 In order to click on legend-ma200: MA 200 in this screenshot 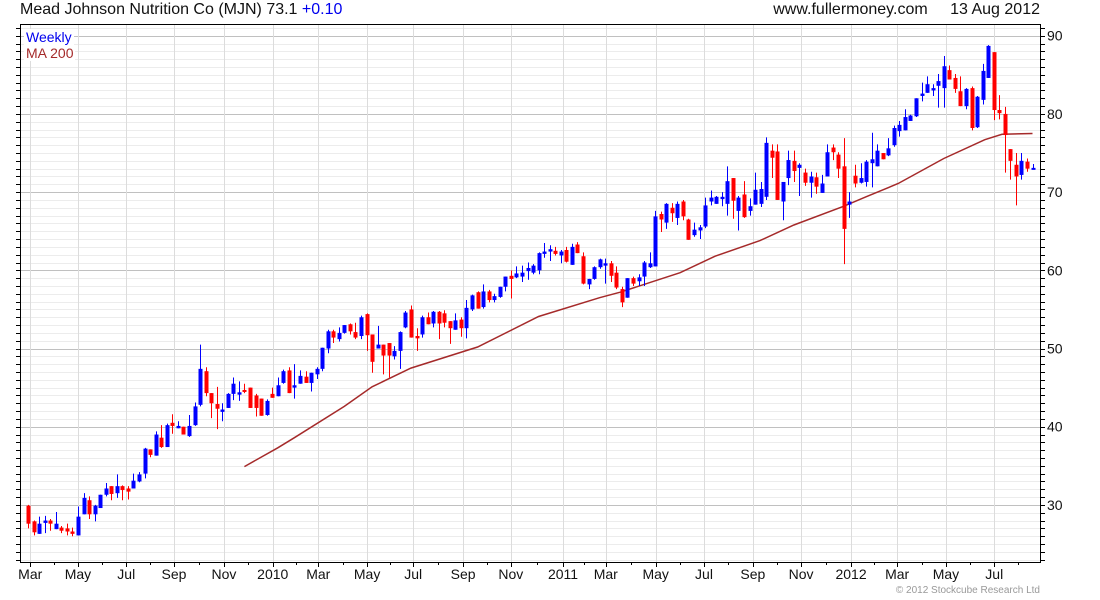, I will do `click(50, 53)`.